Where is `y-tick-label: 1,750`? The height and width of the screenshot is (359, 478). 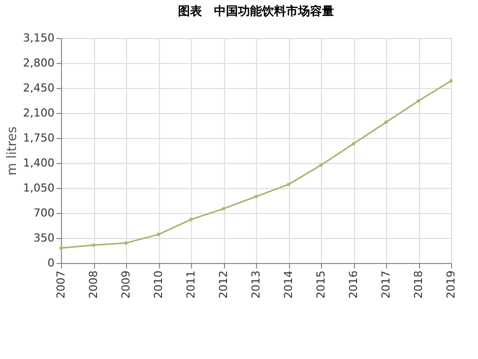
y-tick-label: 1,750 is located at coordinates (38, 138).